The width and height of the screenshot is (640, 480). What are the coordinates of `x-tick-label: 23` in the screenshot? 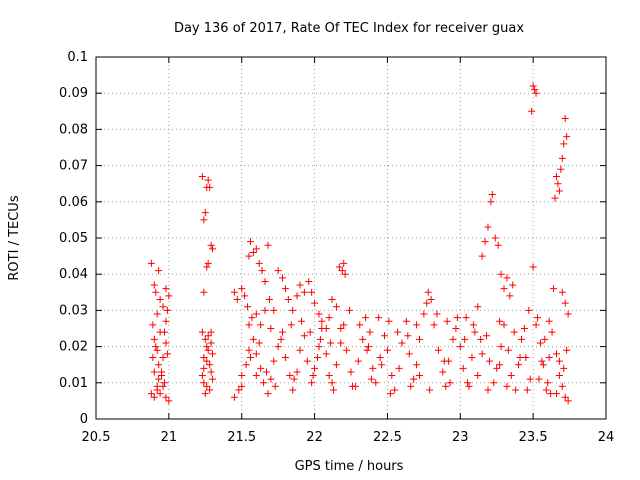 It's located at (460, 437).